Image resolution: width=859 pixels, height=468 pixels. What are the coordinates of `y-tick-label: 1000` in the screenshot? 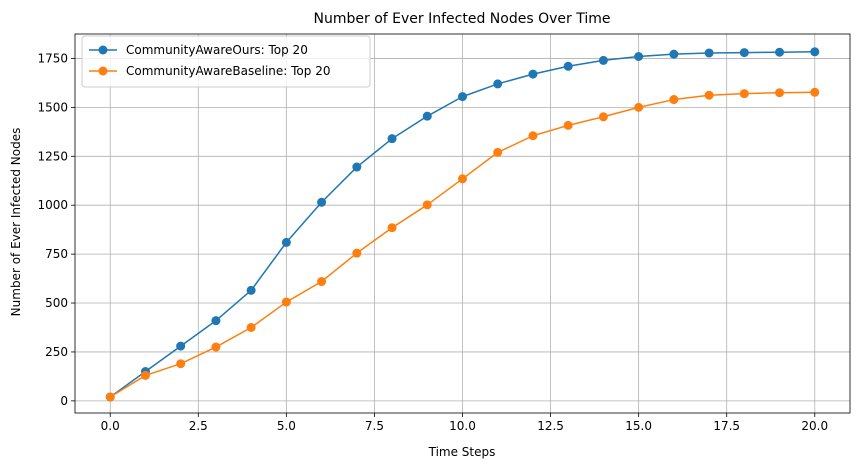 It's located at (52, 205).